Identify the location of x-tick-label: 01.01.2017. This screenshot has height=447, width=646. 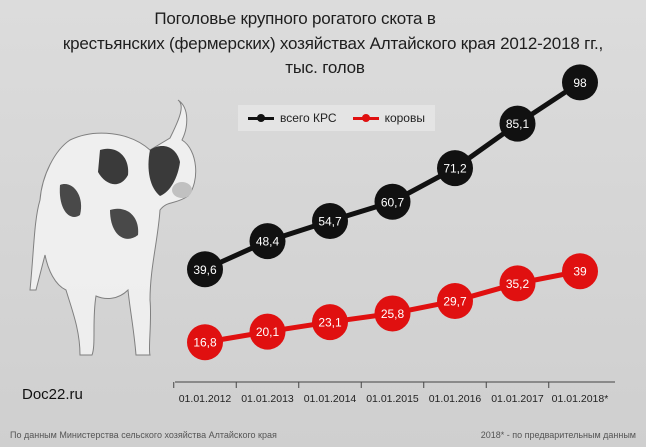
(517, 399).